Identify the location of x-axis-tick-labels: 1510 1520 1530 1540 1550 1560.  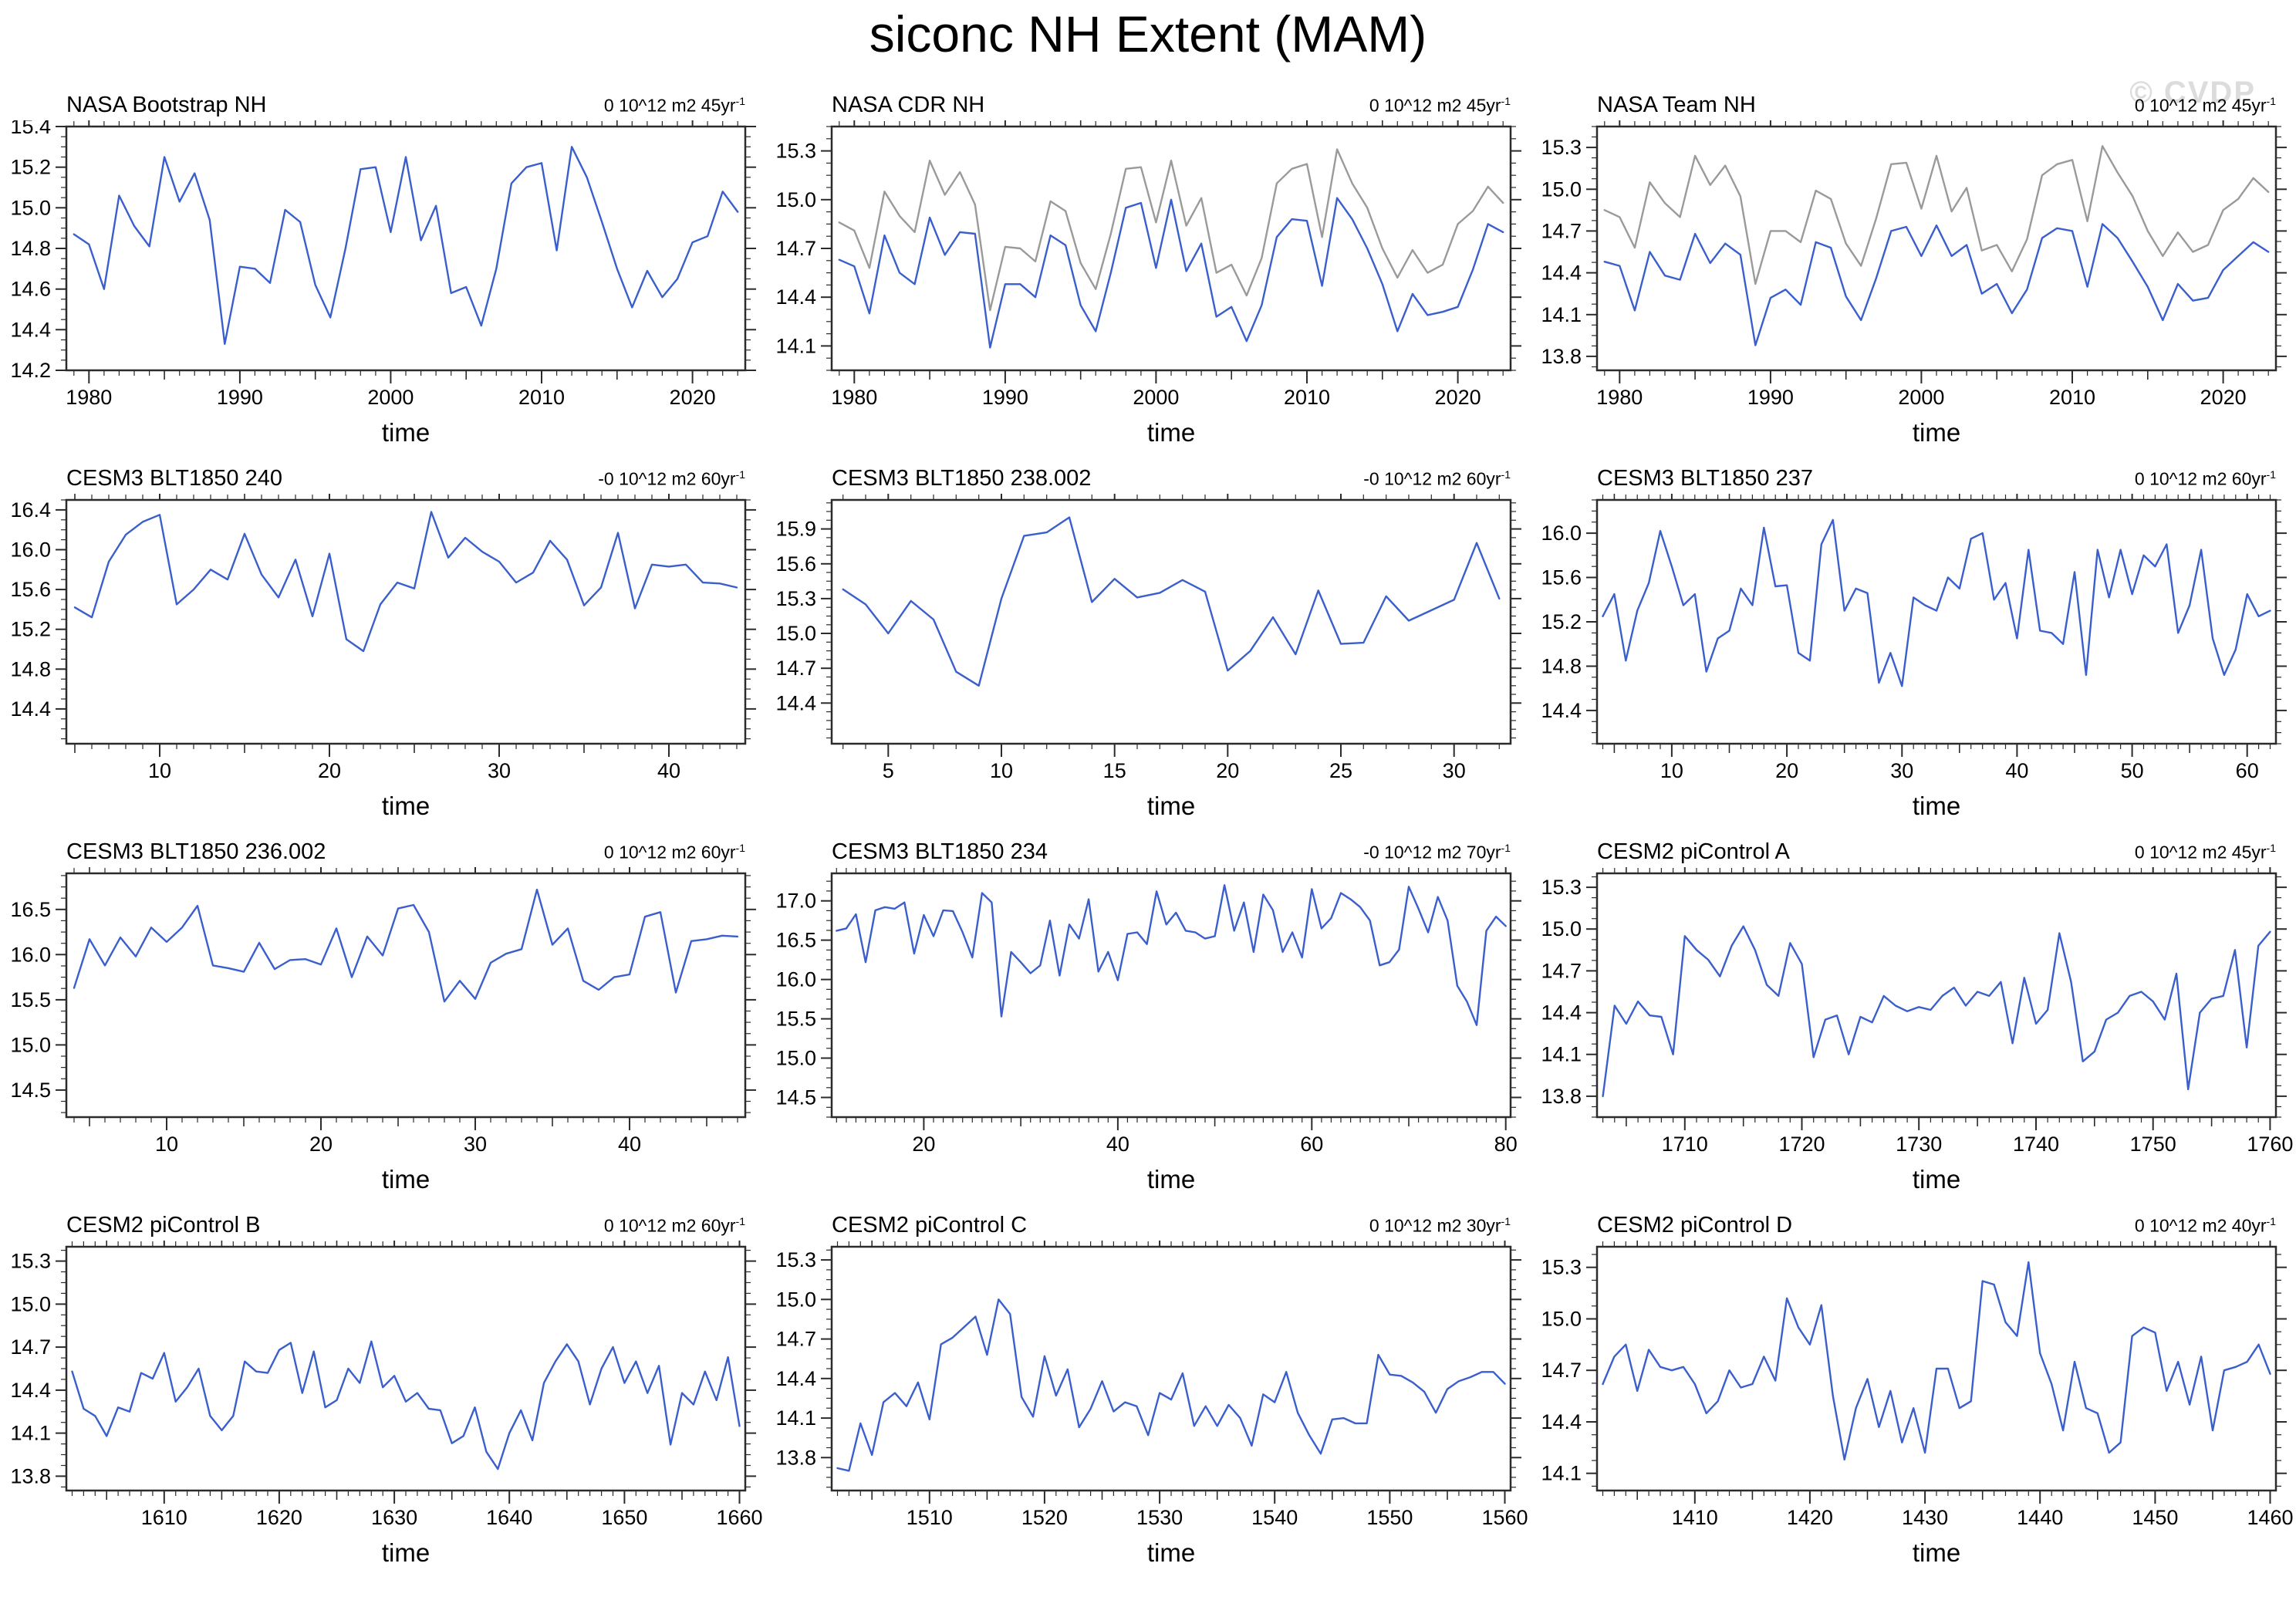
(1217, 1517).